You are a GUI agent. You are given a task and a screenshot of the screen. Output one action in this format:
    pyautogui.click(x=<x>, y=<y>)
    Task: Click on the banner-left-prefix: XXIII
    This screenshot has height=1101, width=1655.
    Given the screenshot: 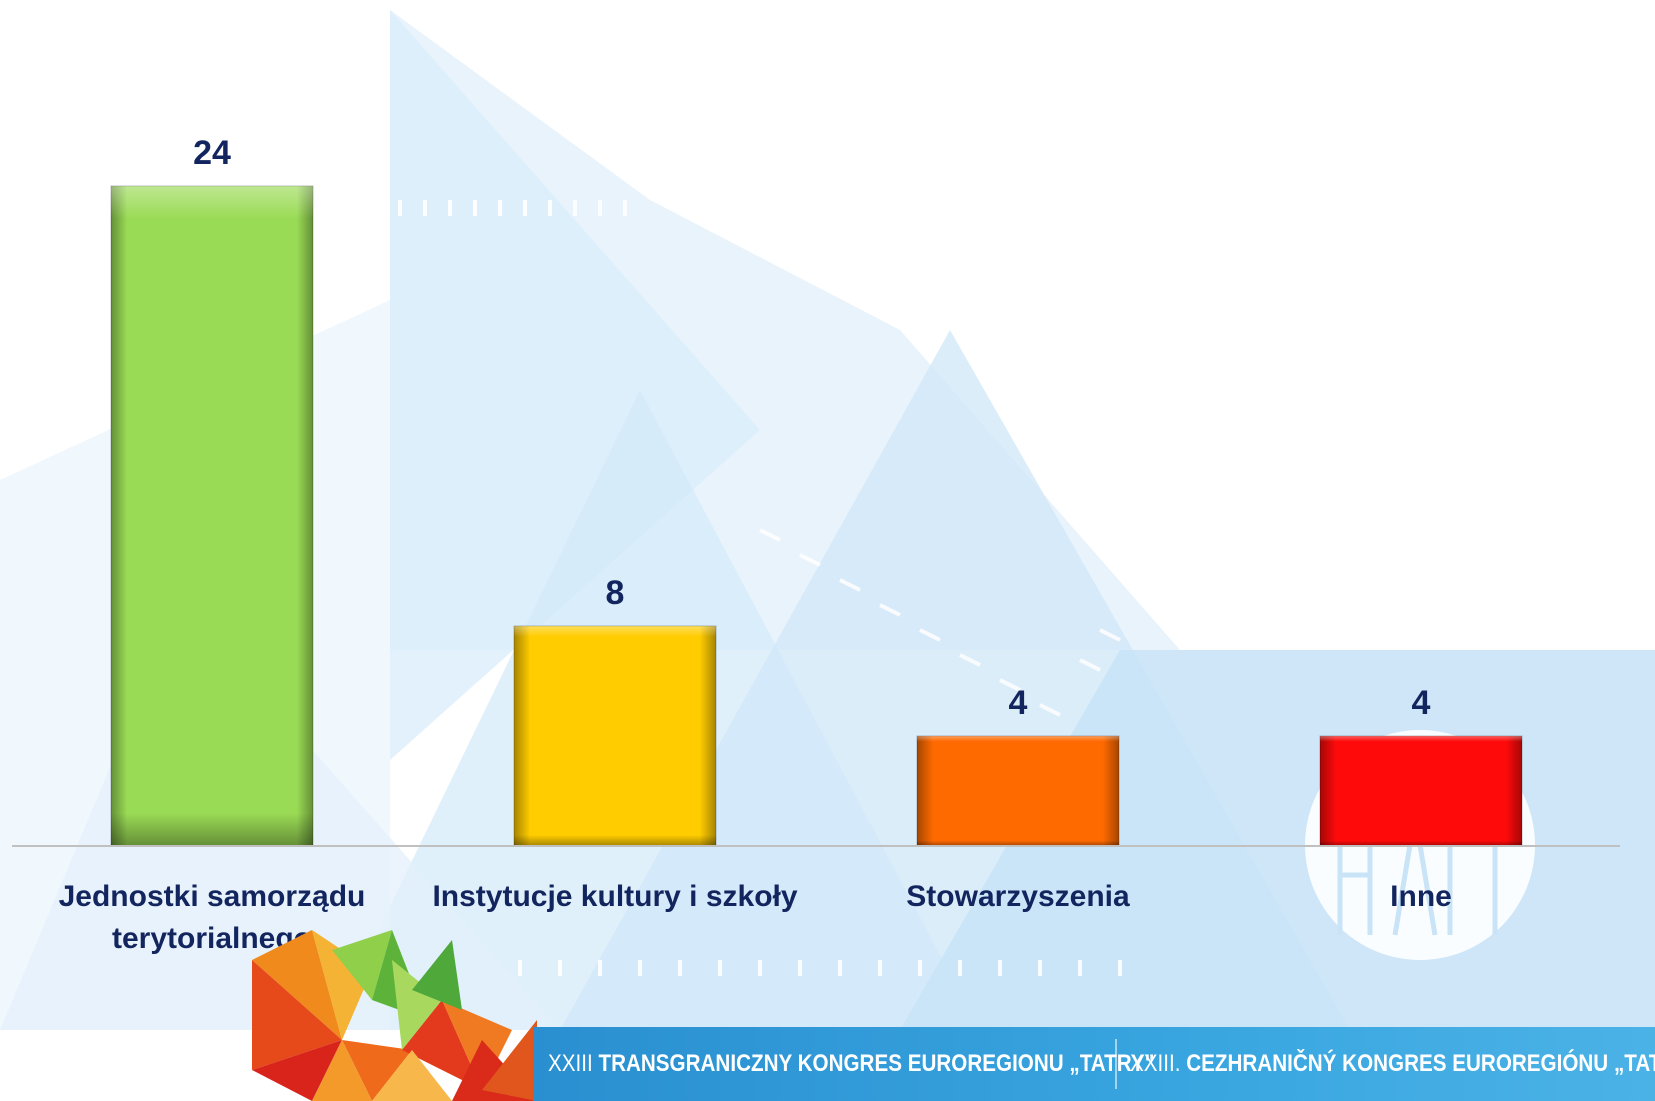 What is the action you would take?
    pyautogui.click(x=573, y=1063)
    